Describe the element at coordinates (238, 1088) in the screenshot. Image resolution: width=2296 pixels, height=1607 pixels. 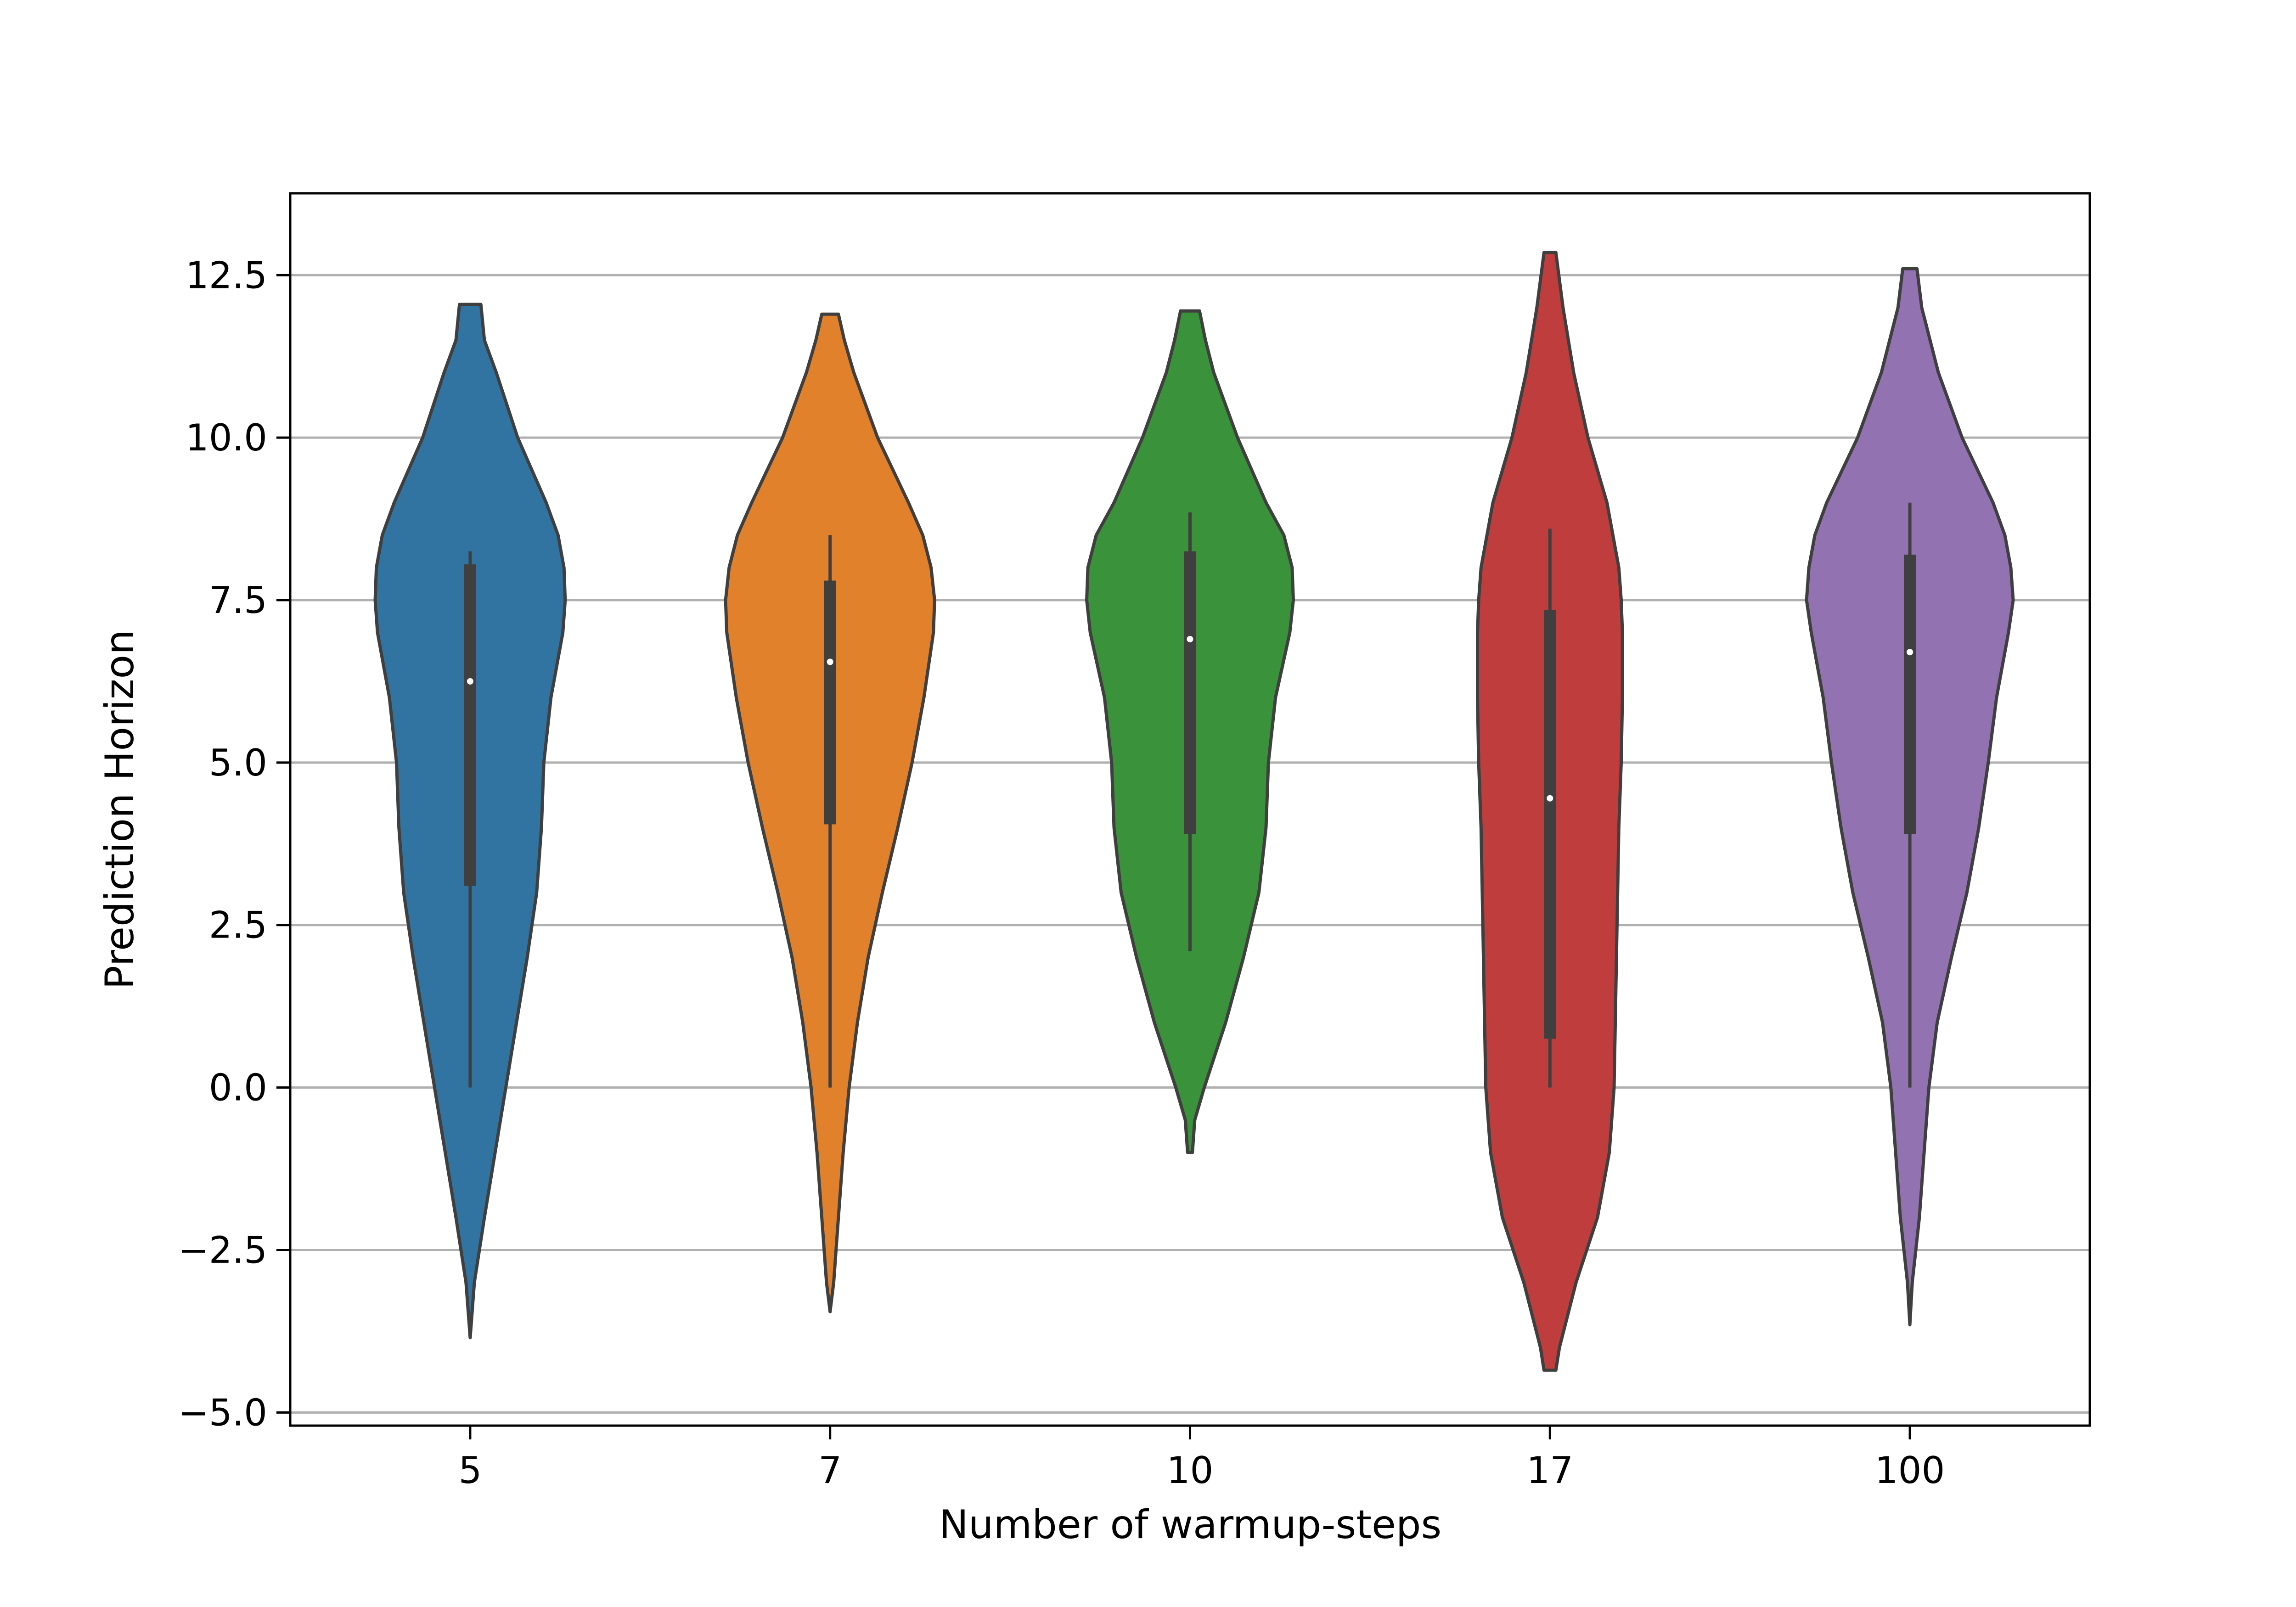
I see `y-tick-label: 0.0` at that location.